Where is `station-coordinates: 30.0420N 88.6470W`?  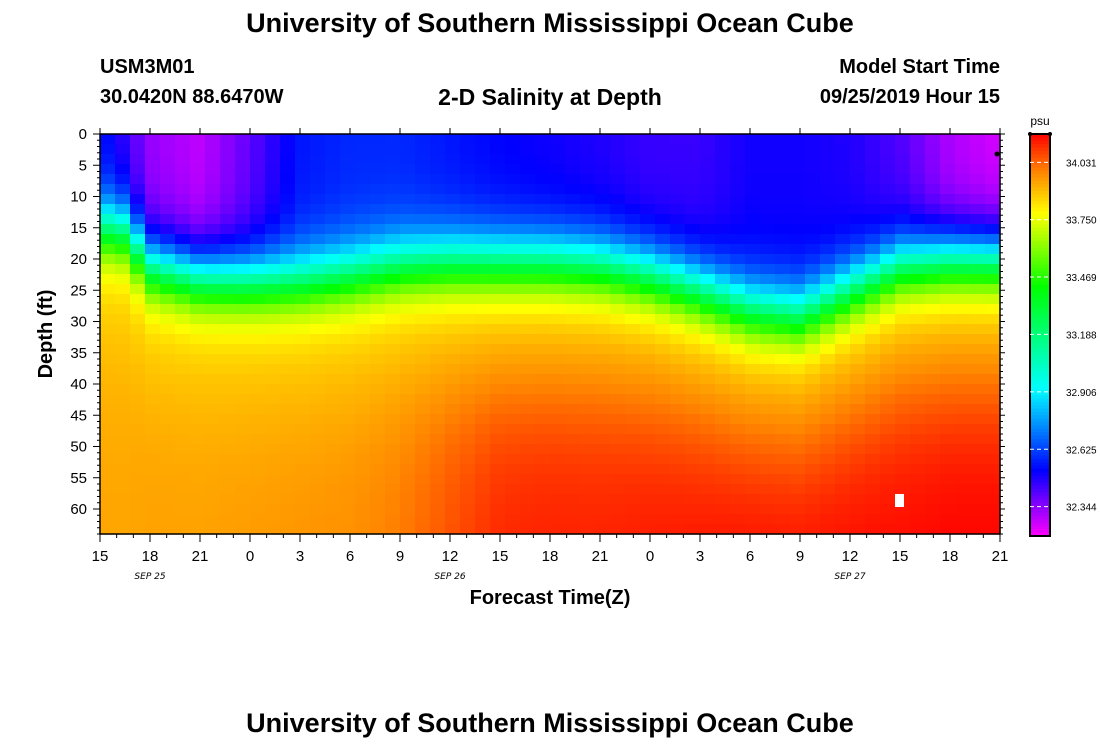
station-coordinates: 30.0420N 88.6470W is located at coordinates (192, 97).